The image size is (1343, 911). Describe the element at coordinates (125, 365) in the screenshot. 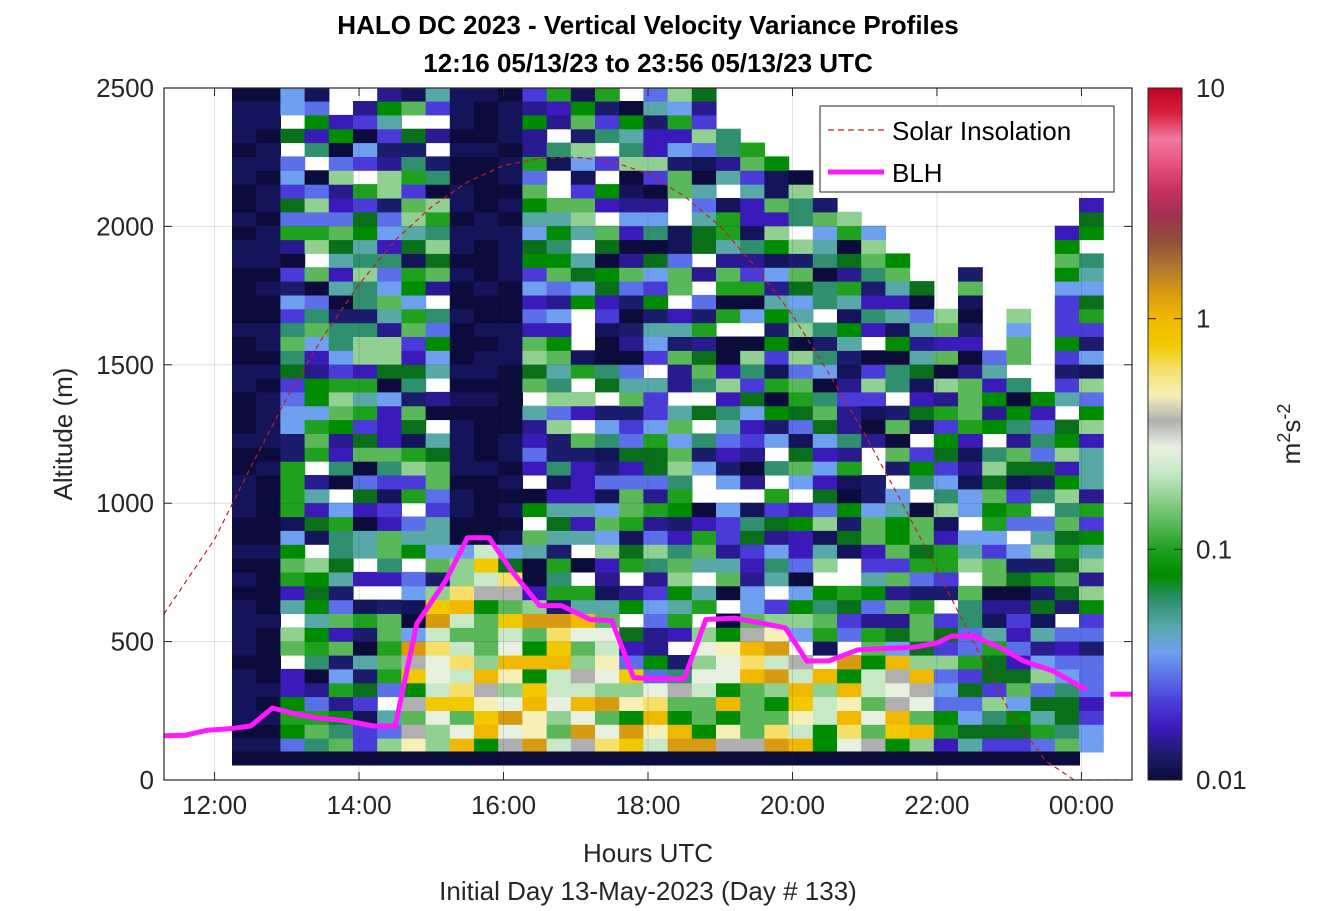

I see `y-tick-label: 1500` at that location.